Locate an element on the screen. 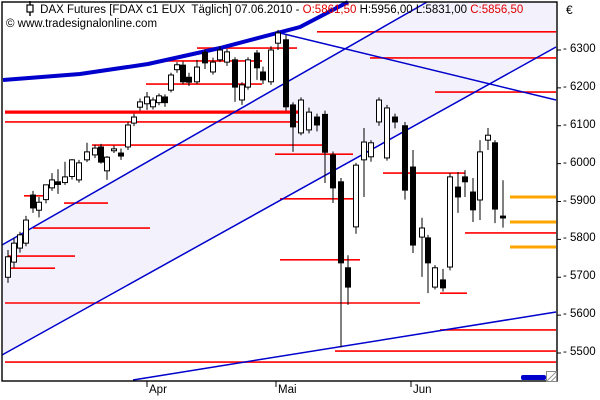 The height and width of the screenshot is (400, 600). price-axis-label: - 5900 is located at coordinates (579, 200).